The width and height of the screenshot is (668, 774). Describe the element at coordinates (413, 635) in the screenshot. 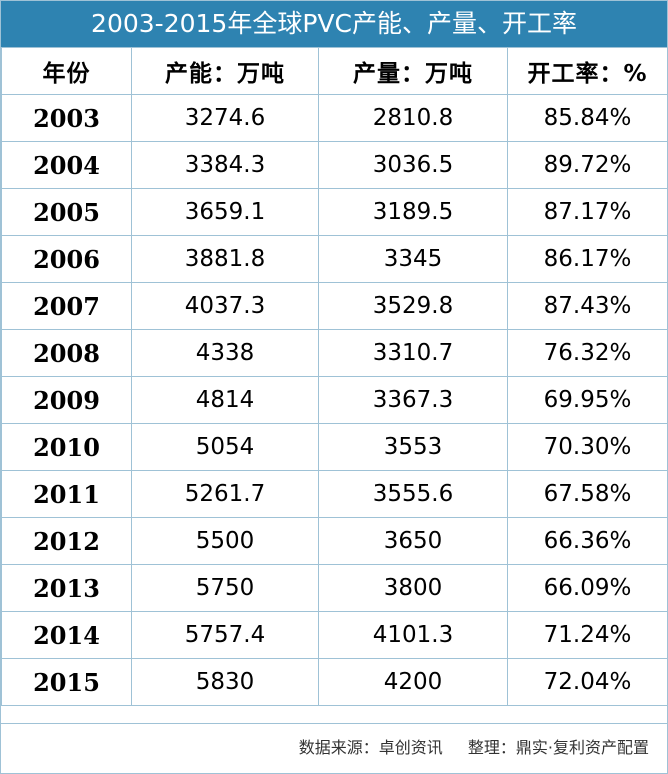

I see `output-cell: 4101.3` at that location.